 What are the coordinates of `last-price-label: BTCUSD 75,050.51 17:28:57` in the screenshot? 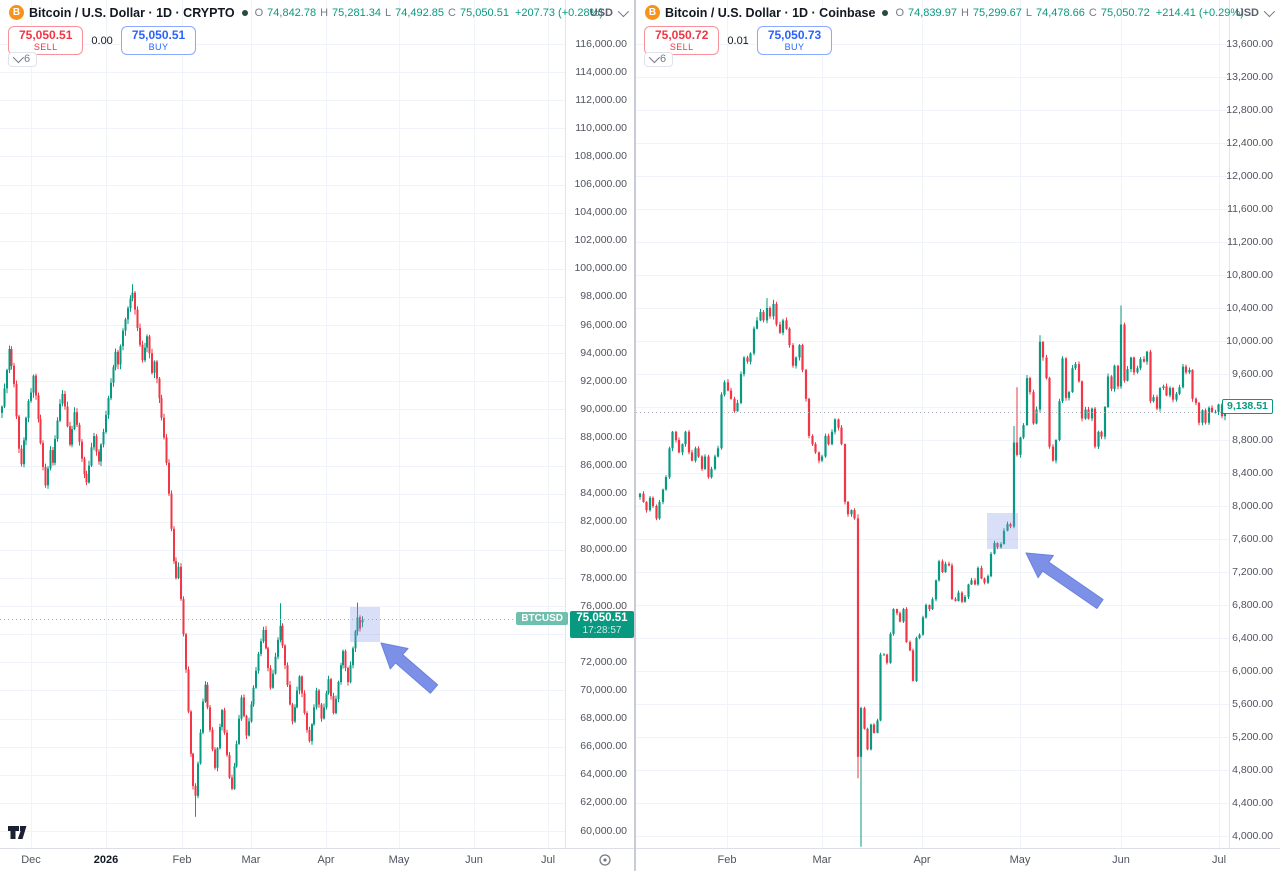 It's located at (575, 625).